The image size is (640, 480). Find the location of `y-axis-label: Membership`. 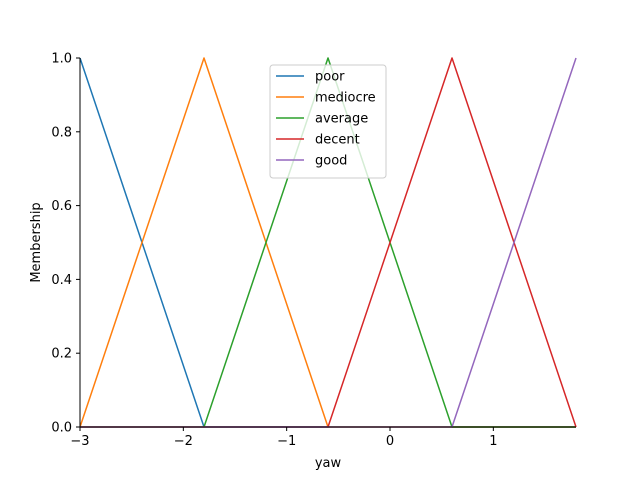

y-axis-label: Membership is located at coordinates (36, 242).